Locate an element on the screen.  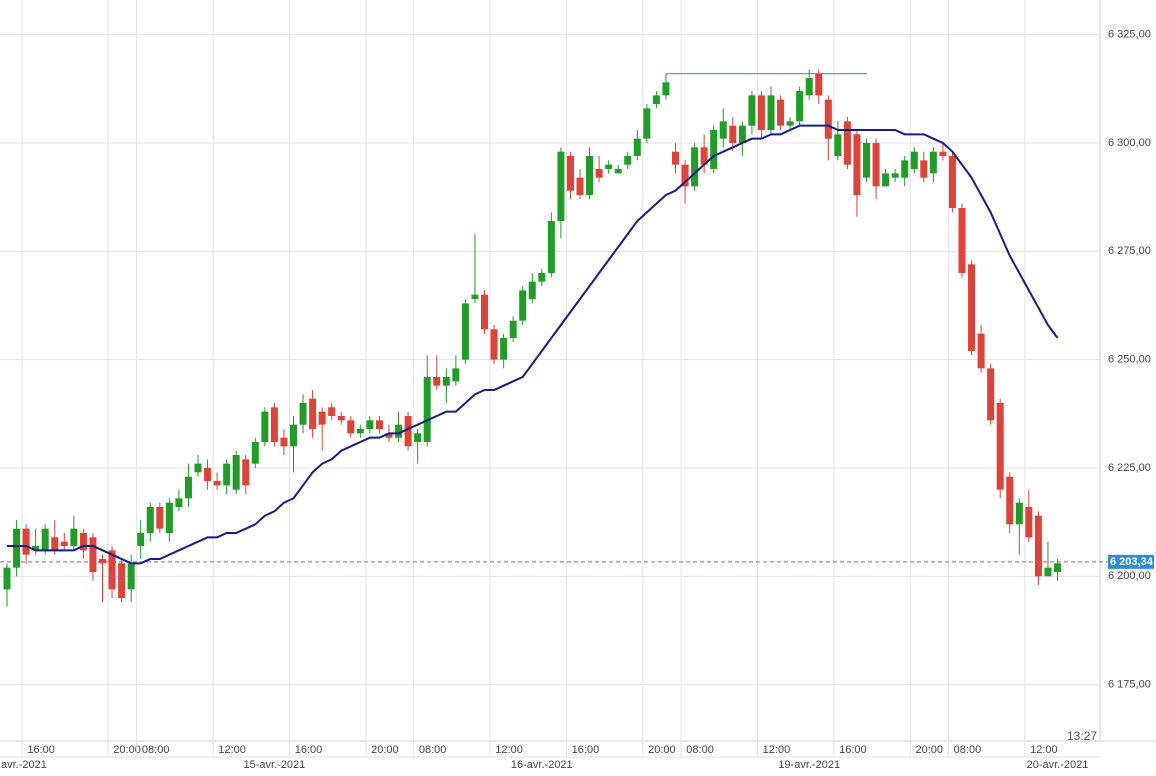
date-label: 15-avr.-2021 is located at coordinates (275, 765).